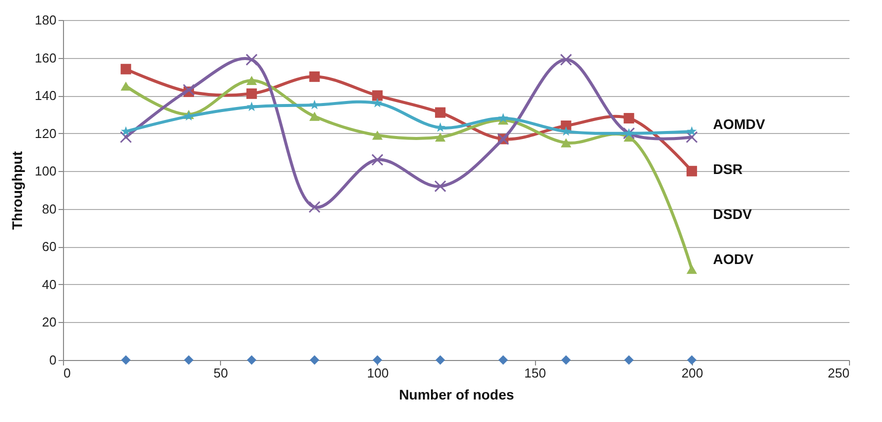 This screenshot has height=422, width=882. Describe the element at coordinates (733, 259) in the screenshot. I see `annotation: AODV` at that location.